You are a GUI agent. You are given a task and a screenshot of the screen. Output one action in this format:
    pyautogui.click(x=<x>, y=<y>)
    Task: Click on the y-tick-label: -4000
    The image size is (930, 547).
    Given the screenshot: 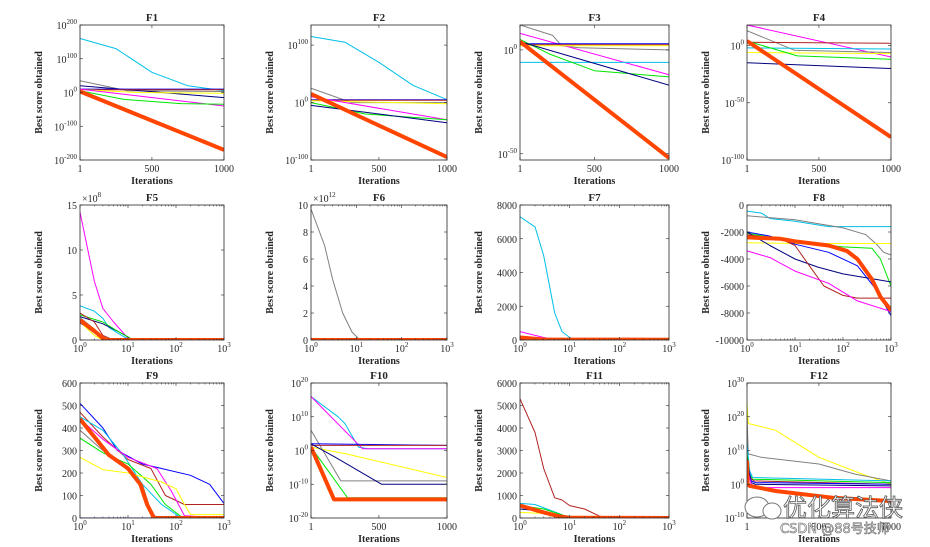 What is the action you would take?
    pyautogui.click(x=732, y=260)
    